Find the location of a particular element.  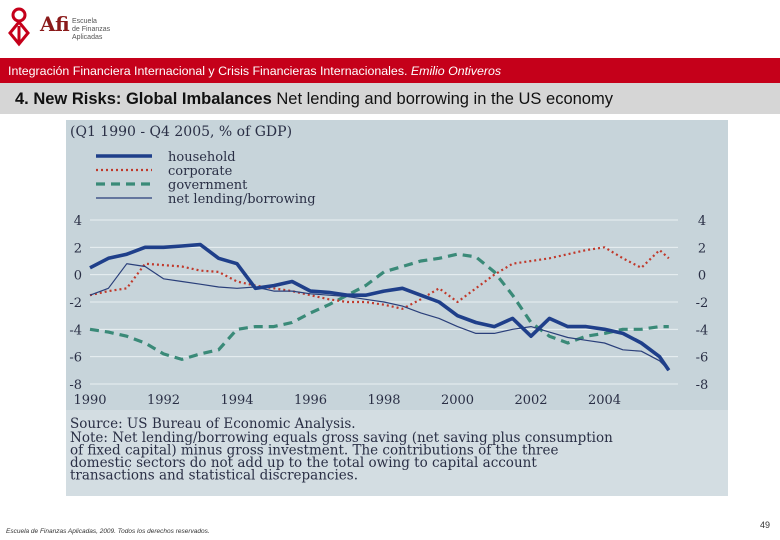

y-tick-left-6: -8 is located at coordinates (75, 385).